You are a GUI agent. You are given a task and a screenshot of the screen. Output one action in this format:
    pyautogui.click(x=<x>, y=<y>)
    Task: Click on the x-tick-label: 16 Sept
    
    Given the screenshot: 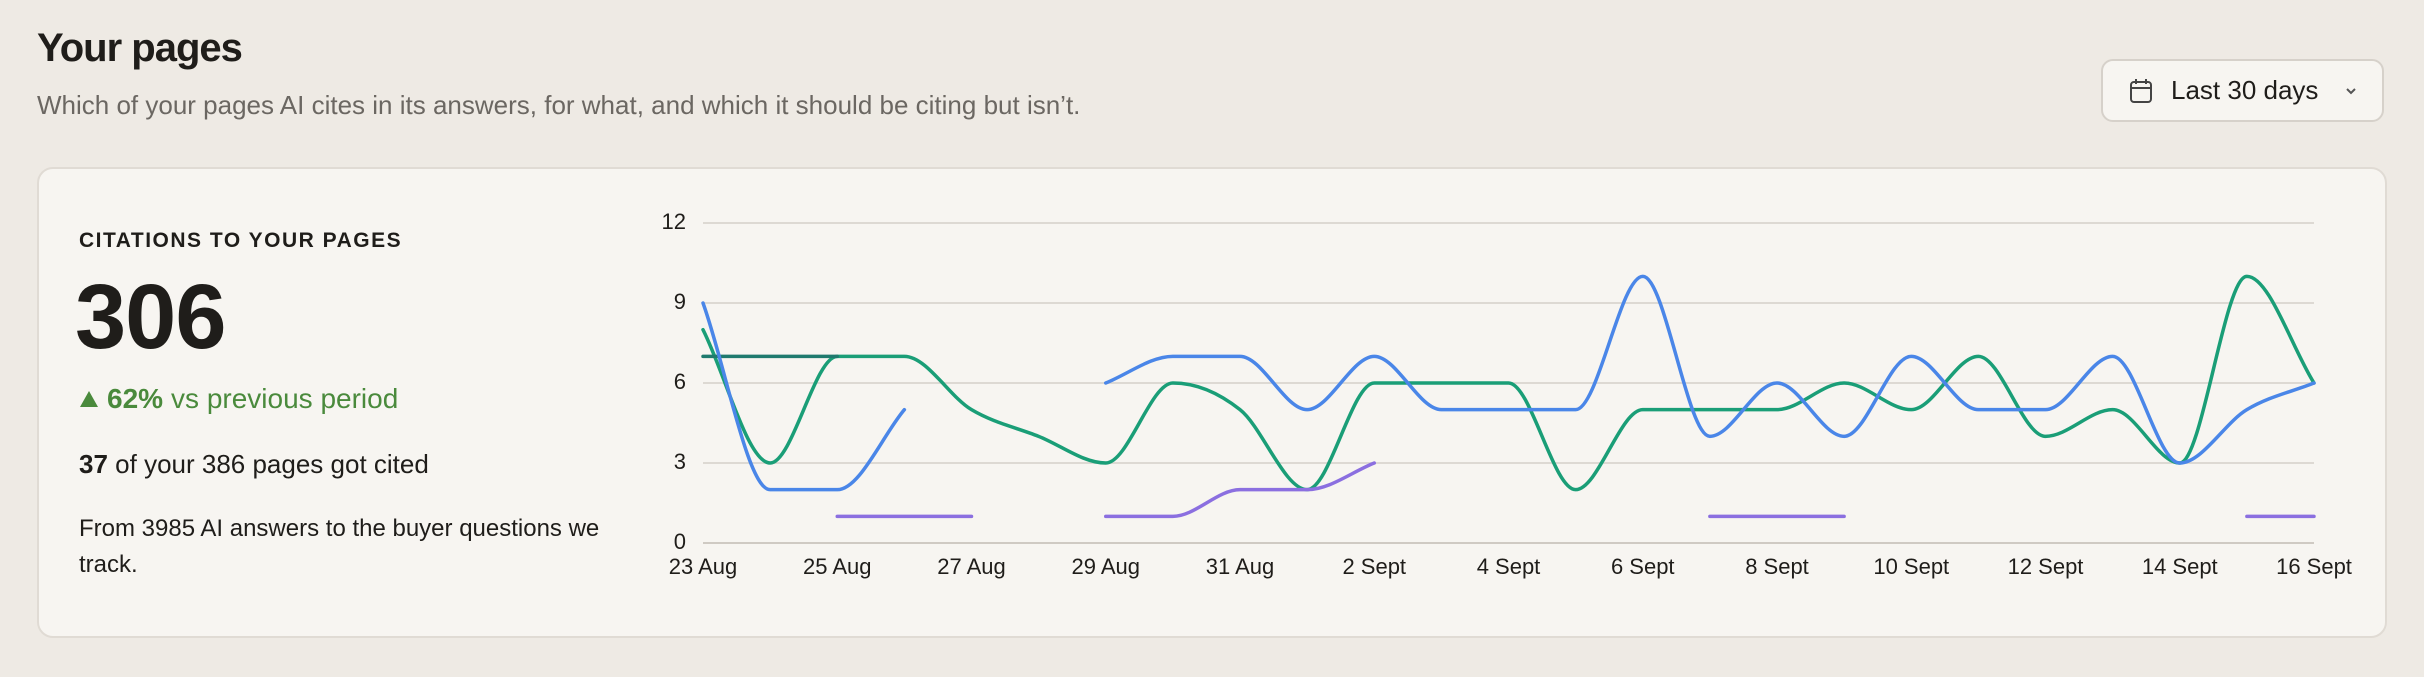 What is the action you would take?
    pyautogui.click(x=2314, y=566)
    